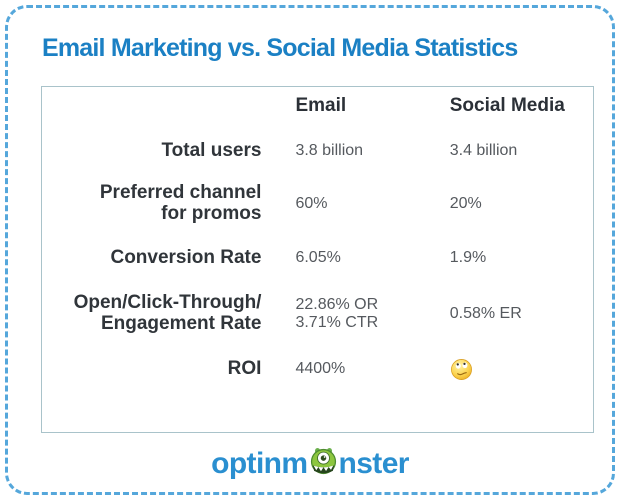  Describe the element at coordinates (468, 258) in the screenshot. I see `social-value-conversion-rate: 1.9%` at that location.